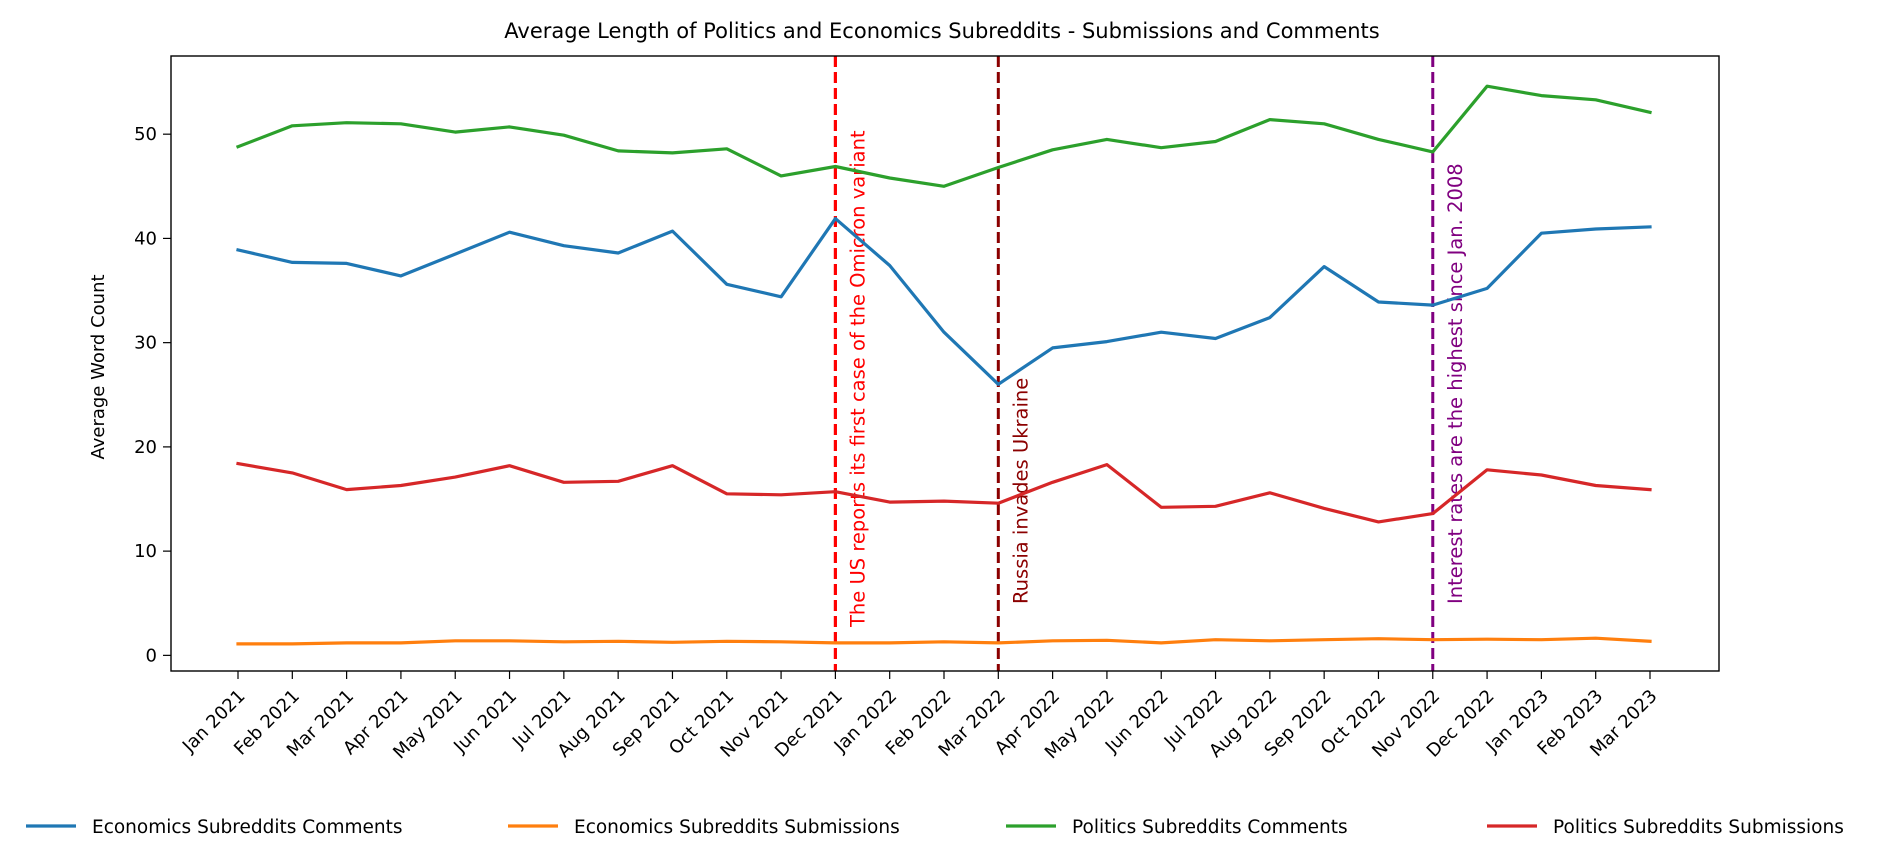 This screenshot has height=867, width=1887. What do you see at coordinates (145, 343) in the screenshot?
I see `y-tick-label: 30` at bounding box center [145, 343].